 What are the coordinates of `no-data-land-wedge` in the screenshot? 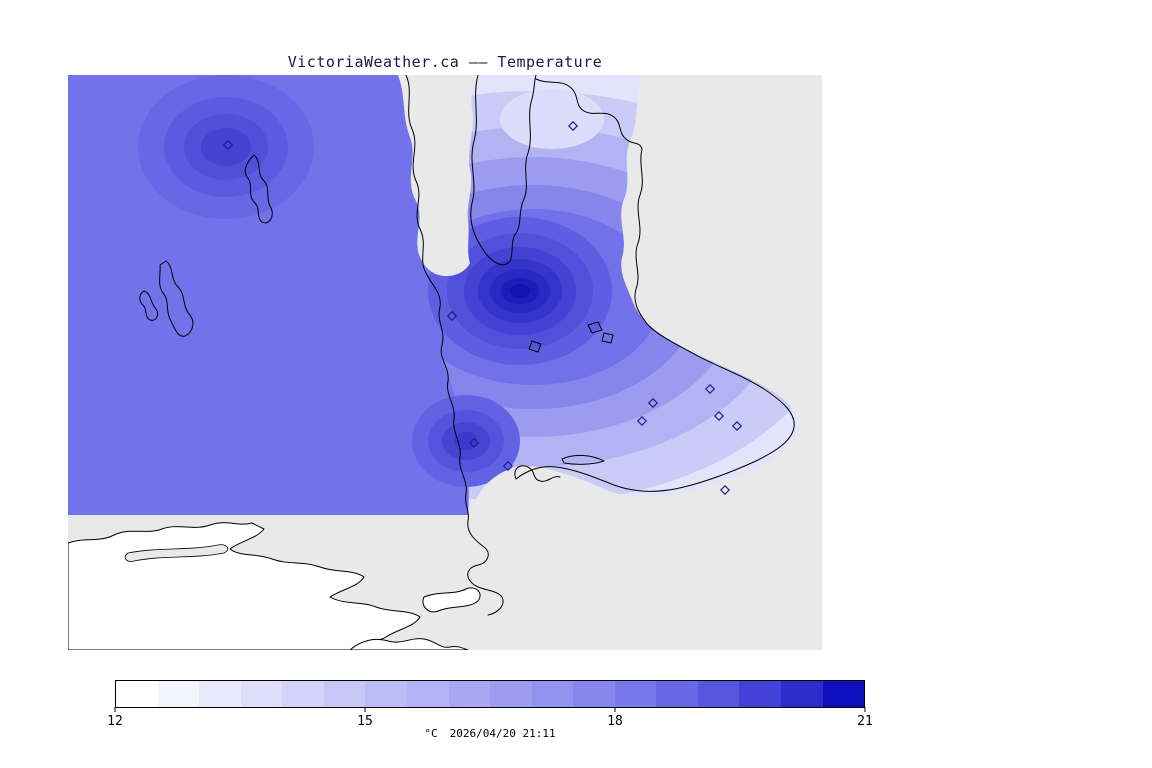 It's located at (438, 176).